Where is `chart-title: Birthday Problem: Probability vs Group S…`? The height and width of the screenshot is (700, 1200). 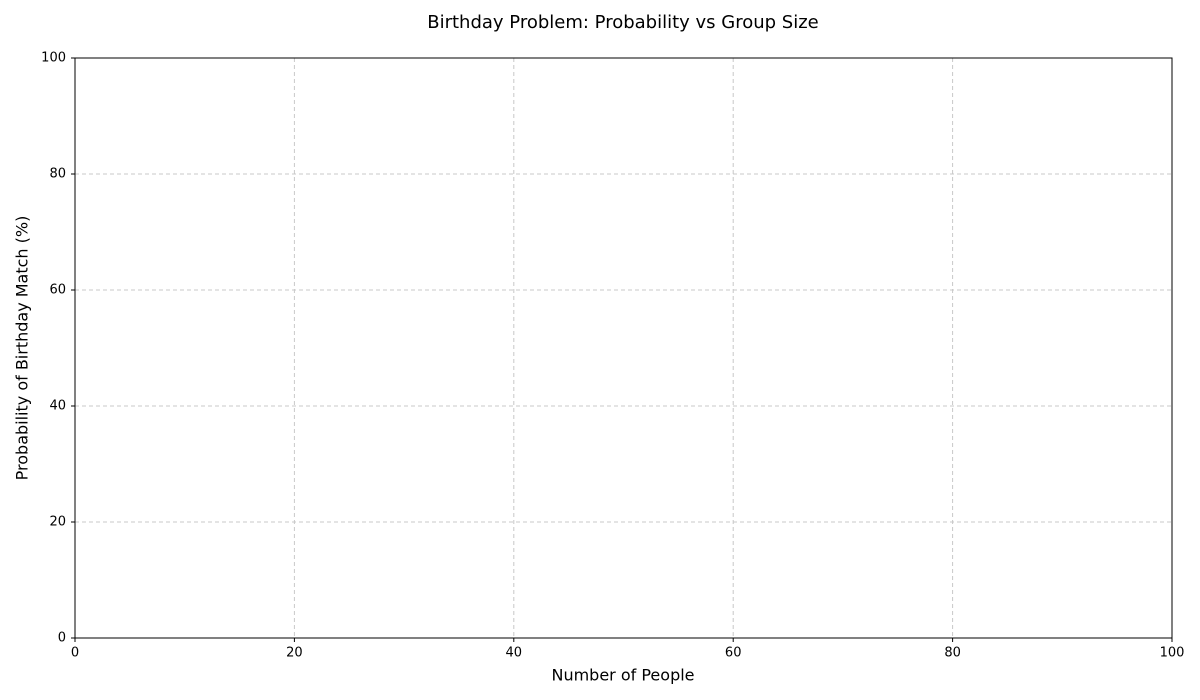
chart-title: Birthday Problem: Probability vs Group S… is located at coordinates (623, 22).